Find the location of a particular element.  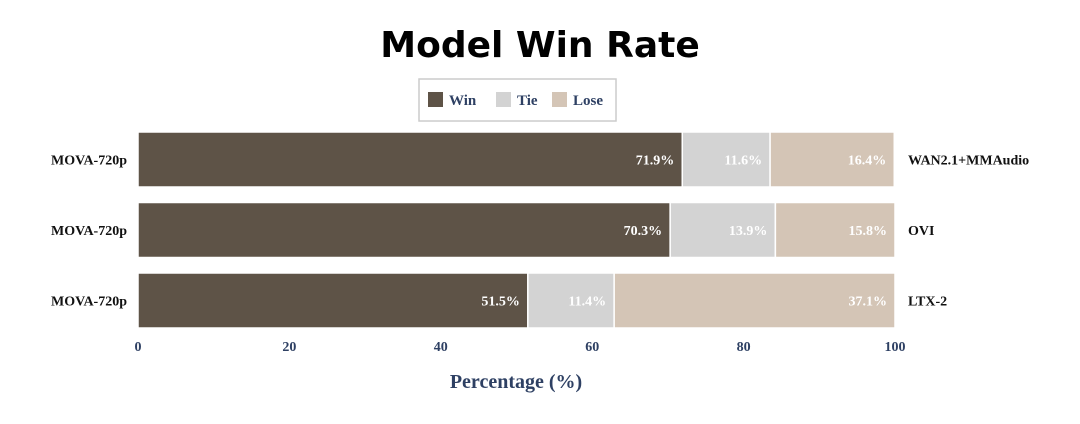

data-label-win-row-1: 71.9% is located at coordinates (655, 161).